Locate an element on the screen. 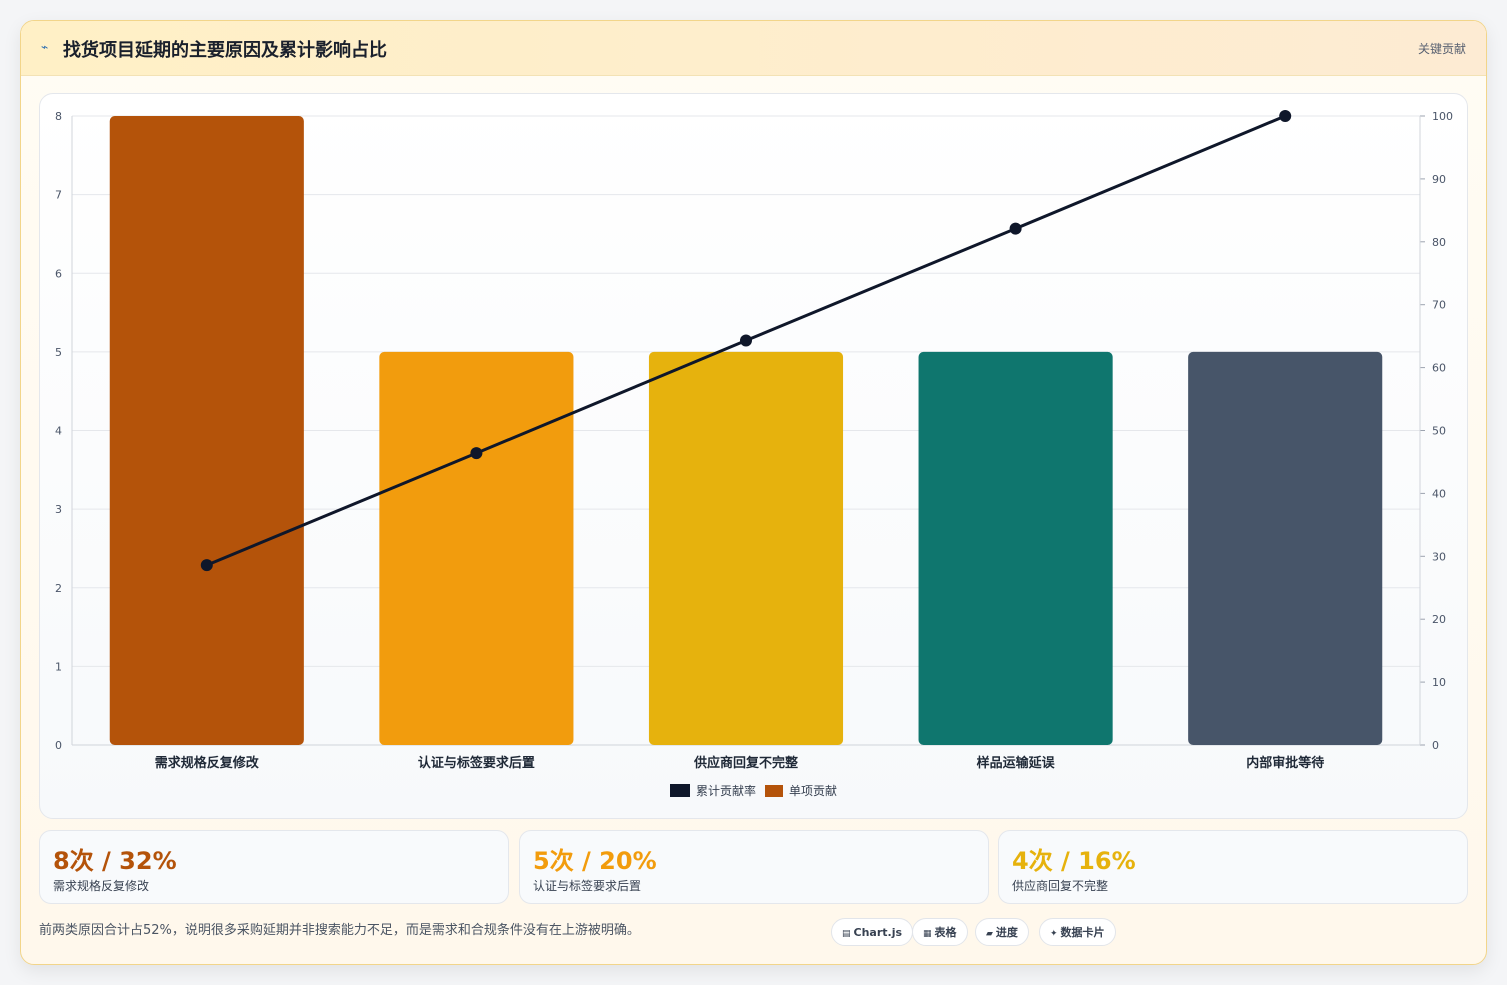 The width and height of the screenshot is (1507, 985). y-right-tick-label: 80 is located at coordinates (1439, 242).